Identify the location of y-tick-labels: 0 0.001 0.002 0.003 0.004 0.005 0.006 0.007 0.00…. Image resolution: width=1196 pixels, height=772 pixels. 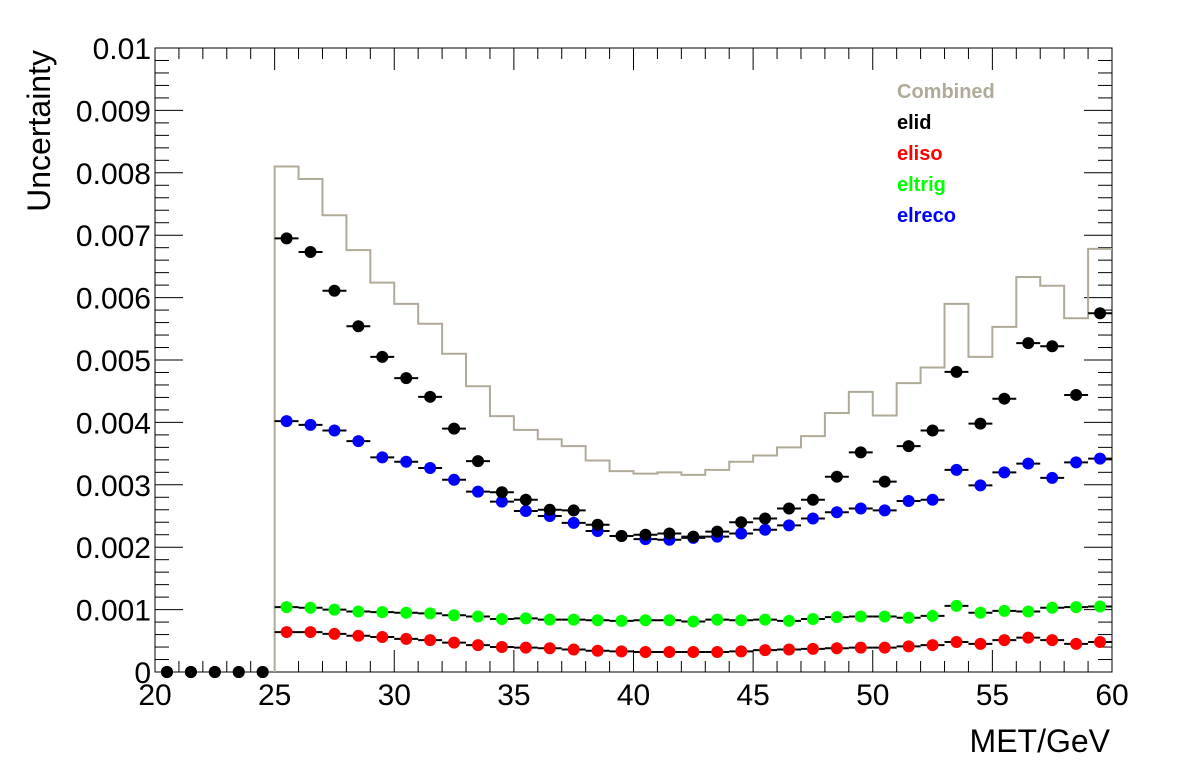
(113, 361).